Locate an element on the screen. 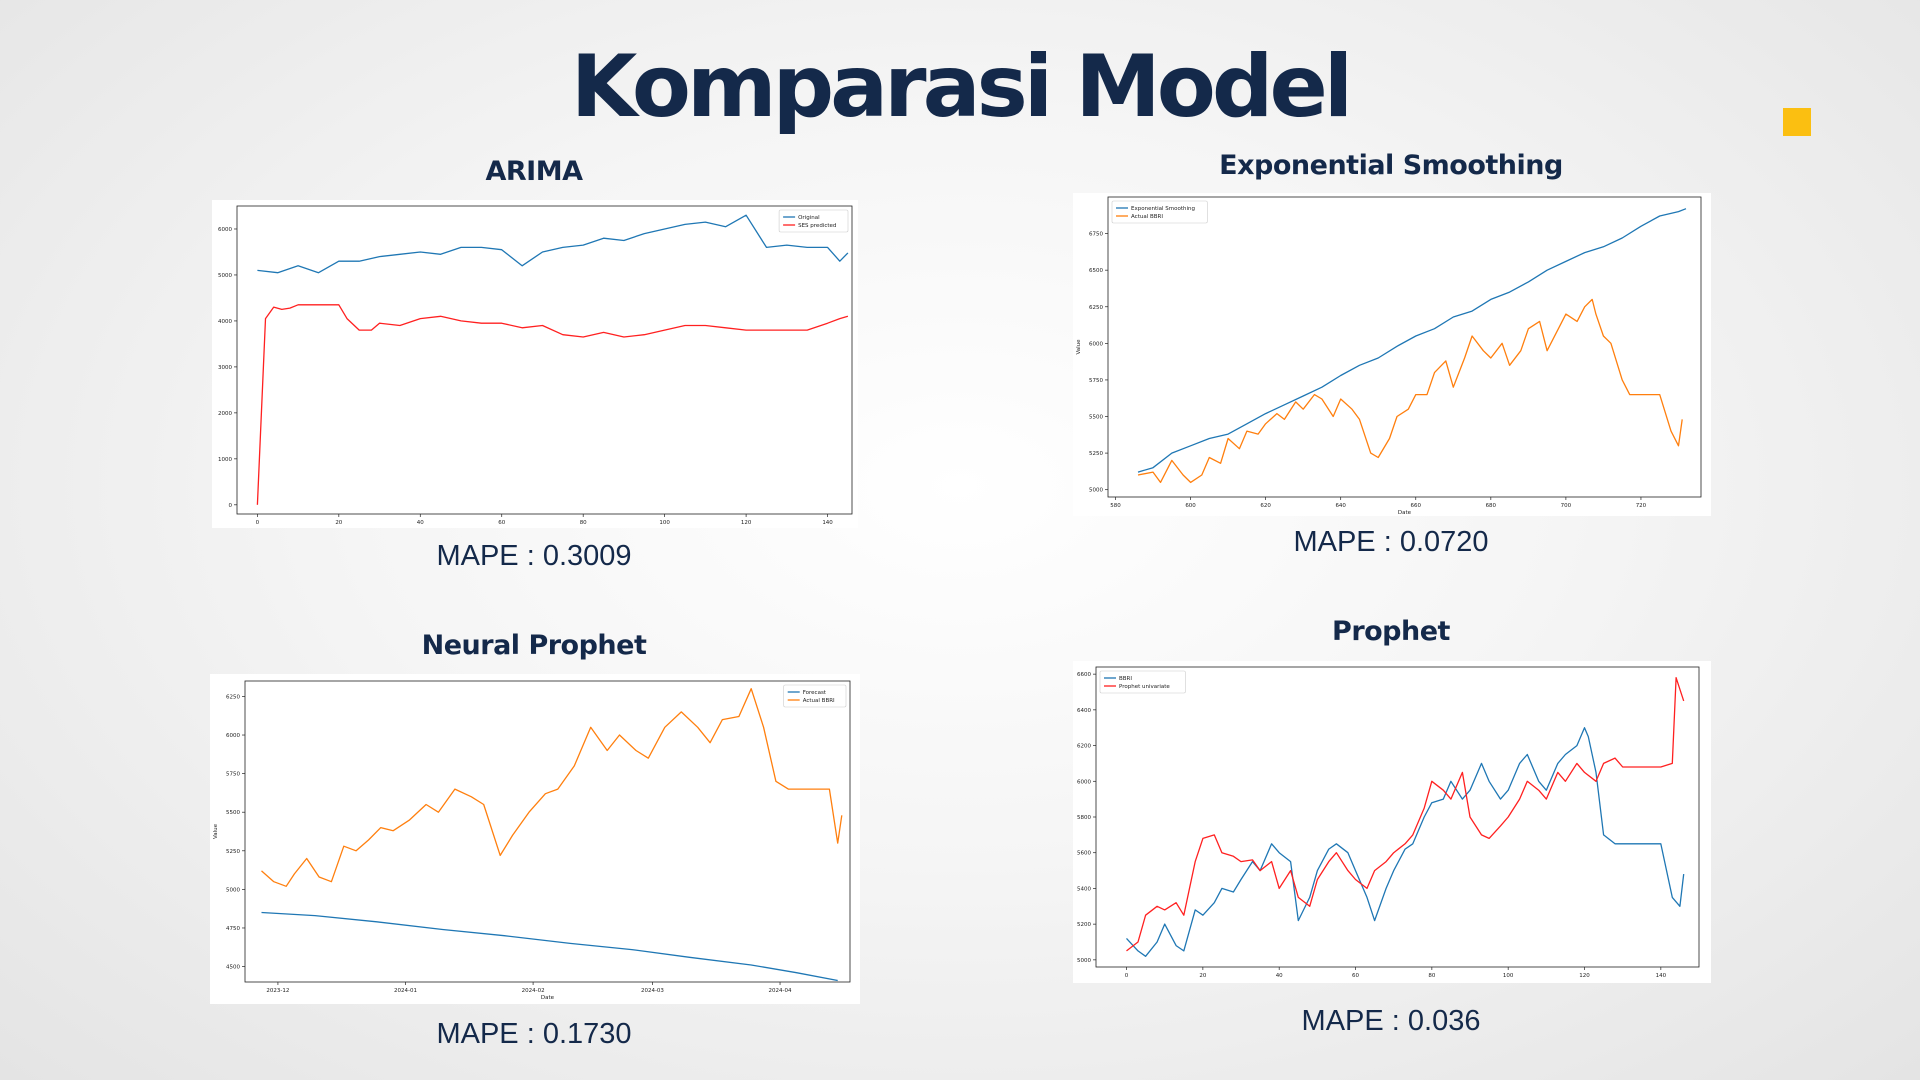 The height and width of the screenshot is (1080, 1920). x-tick-label: 2024-01 is located at coordinates (405, 991).